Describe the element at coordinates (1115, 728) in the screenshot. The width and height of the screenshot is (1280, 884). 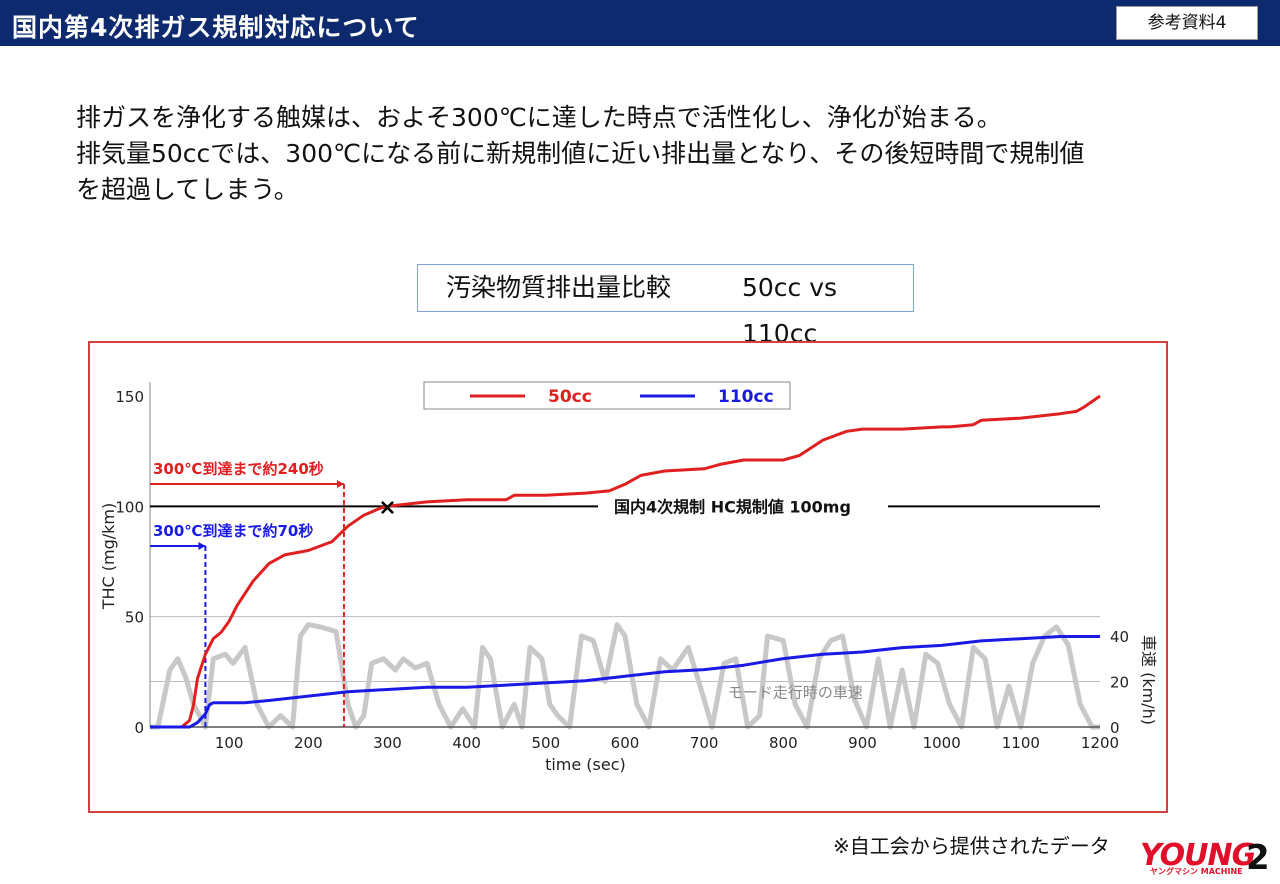
I see `y2-tick-label: 0` at that location.